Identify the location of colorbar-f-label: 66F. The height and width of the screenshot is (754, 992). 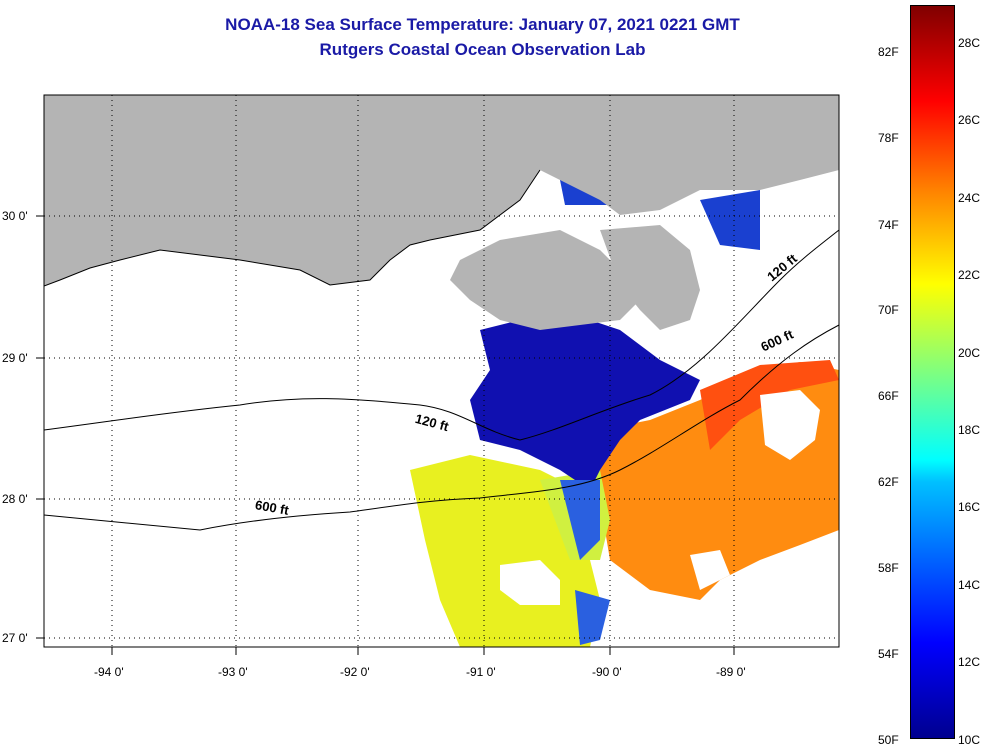
(888, 396).